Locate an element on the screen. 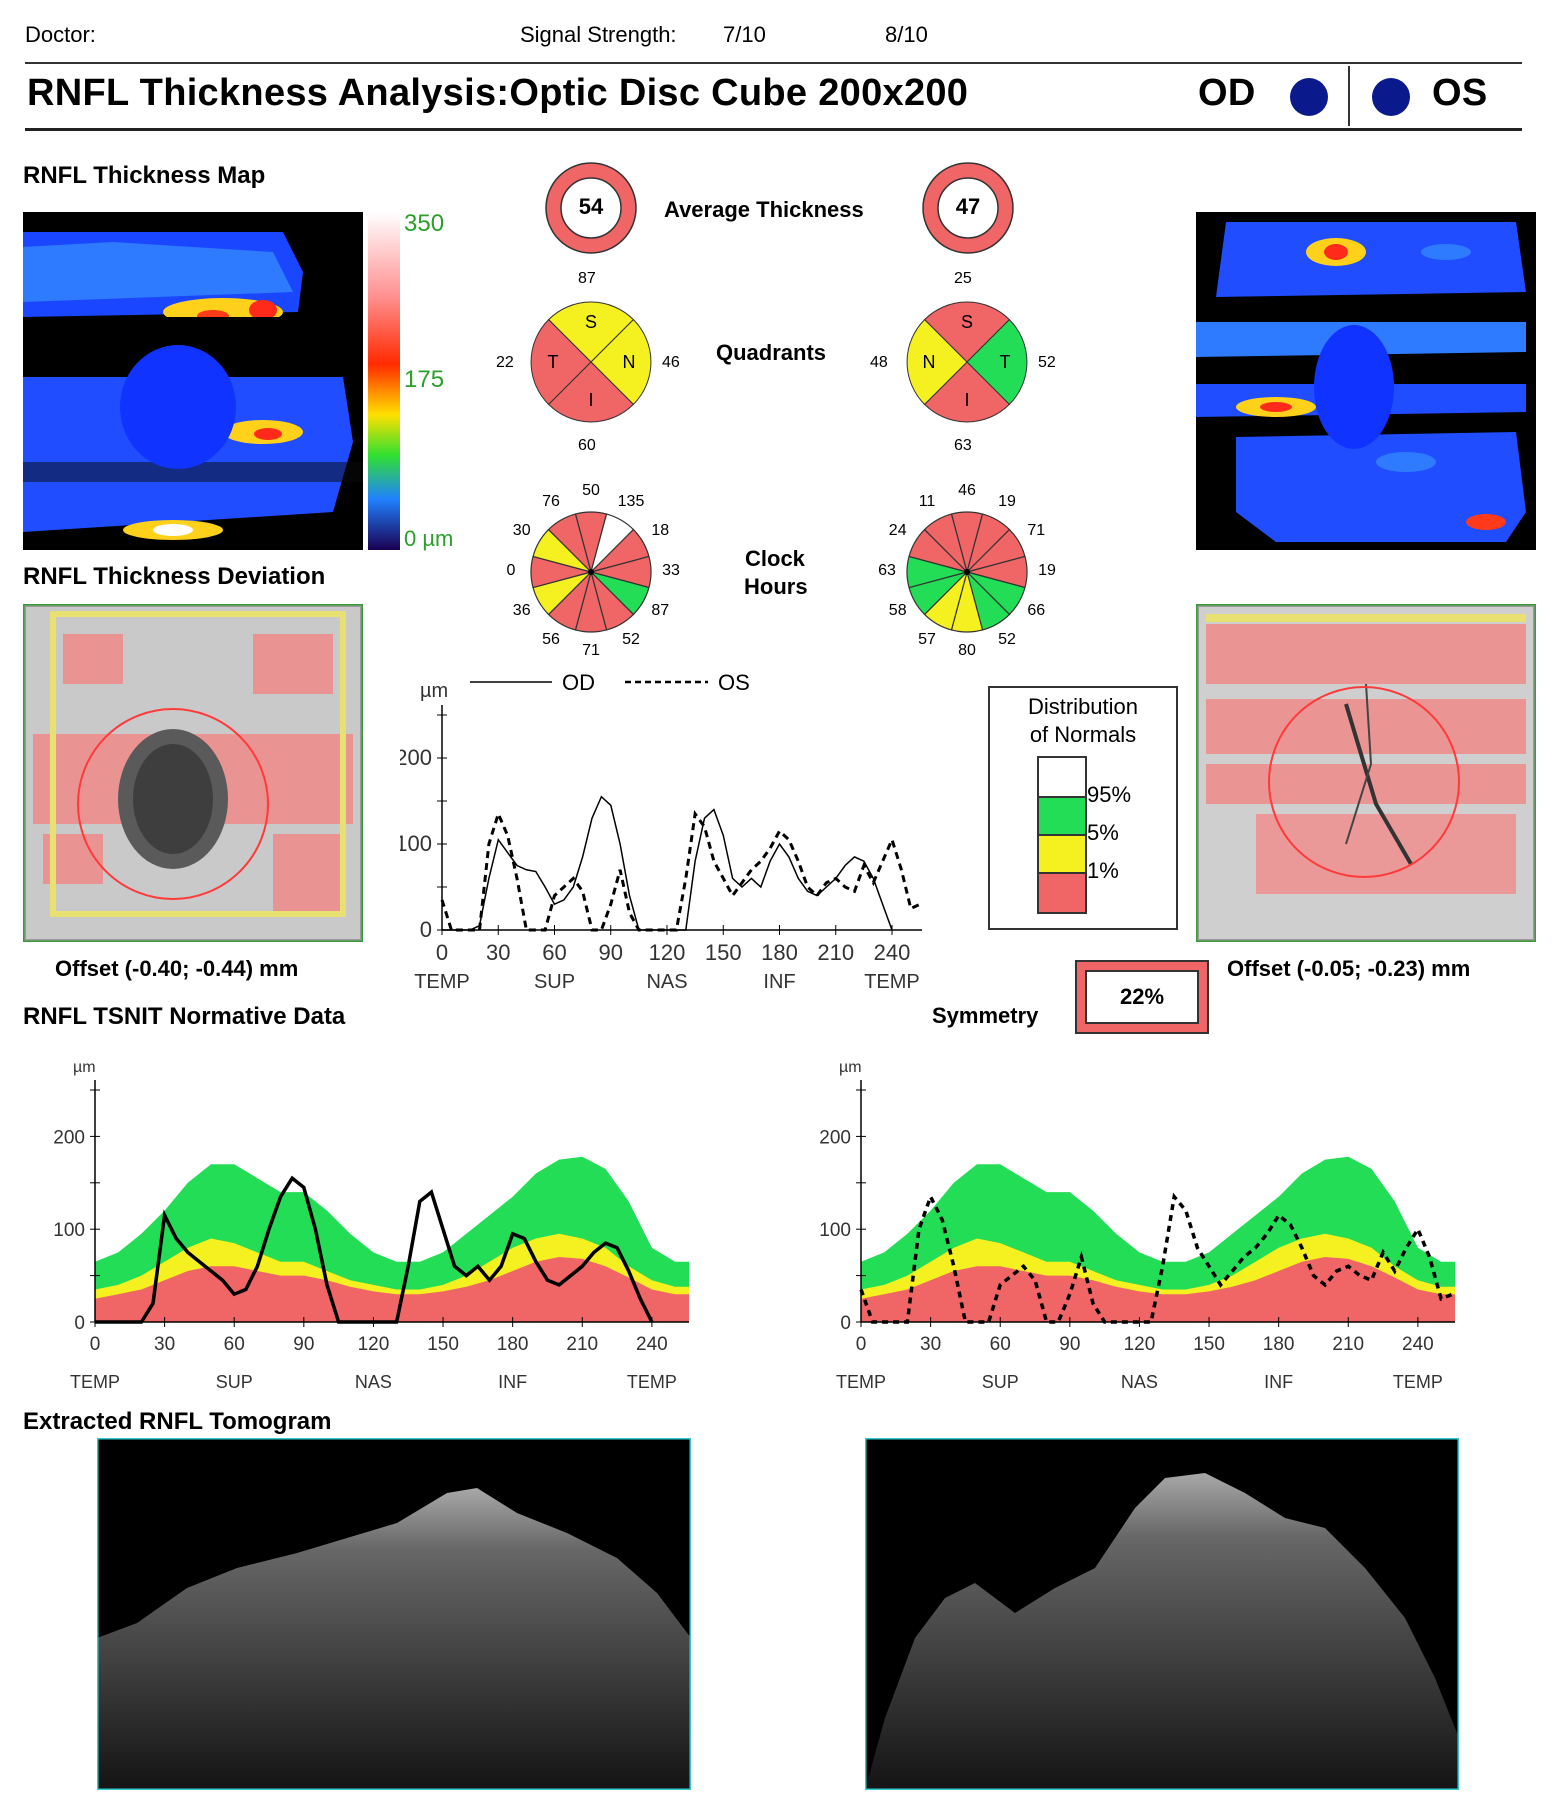  os-clock-value-9: 58 is located at coordinates (897, 610).